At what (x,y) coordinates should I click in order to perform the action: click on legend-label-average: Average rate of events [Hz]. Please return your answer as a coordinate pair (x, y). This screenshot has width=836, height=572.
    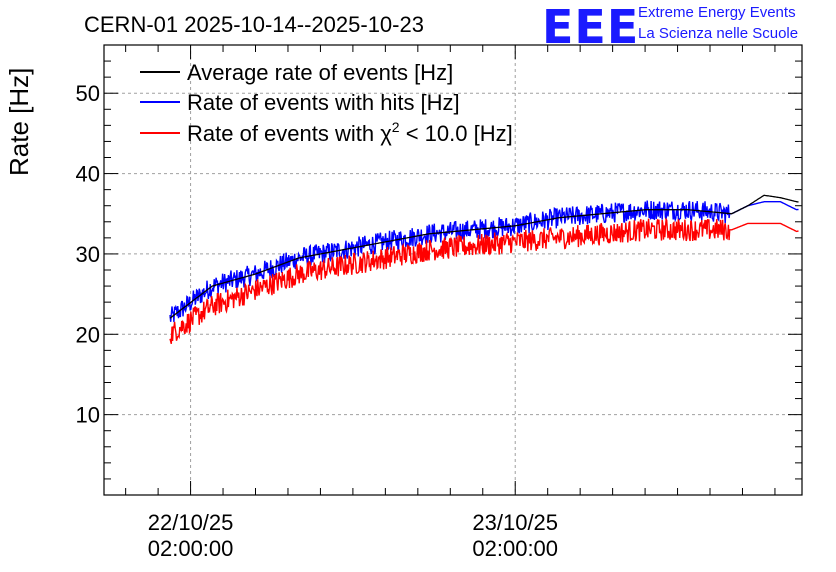
    Looking at the image, I should click on (320, 72).